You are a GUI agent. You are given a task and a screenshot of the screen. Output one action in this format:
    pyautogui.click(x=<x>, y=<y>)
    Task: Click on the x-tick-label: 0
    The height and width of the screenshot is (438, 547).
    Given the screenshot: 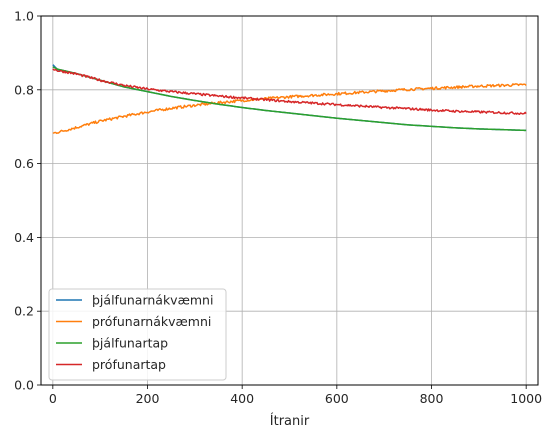 What is the action you would take?
    pyautogui.click(x=53, y=398)
    